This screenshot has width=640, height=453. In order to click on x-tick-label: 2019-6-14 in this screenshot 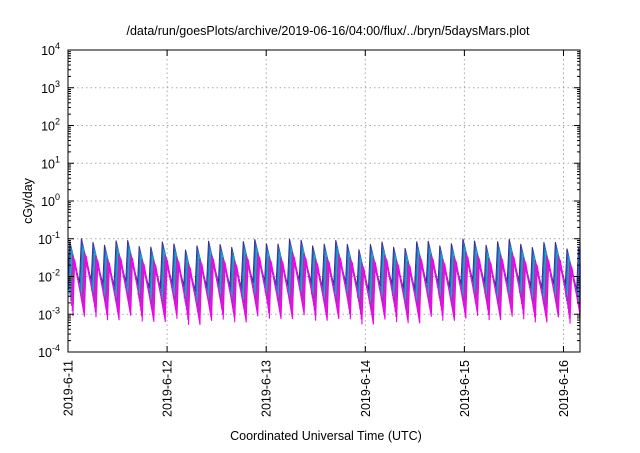, I will do `click(366, 388)`.